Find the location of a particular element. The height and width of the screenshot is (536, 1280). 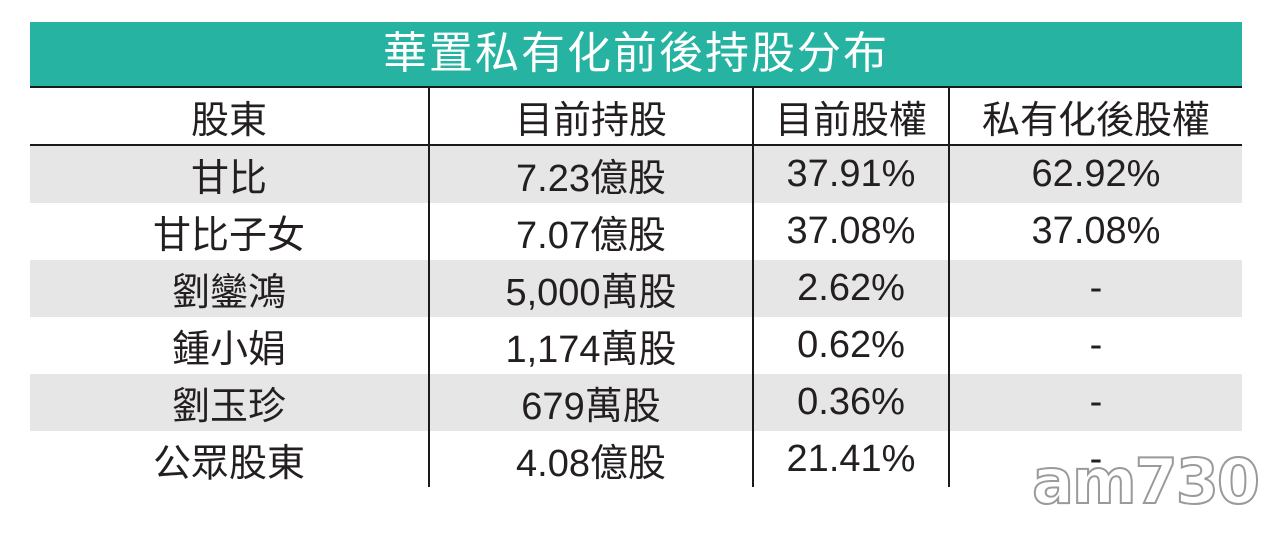

cell-shareholder: 劉鑾鴻 is located at coordinates (228, 293).